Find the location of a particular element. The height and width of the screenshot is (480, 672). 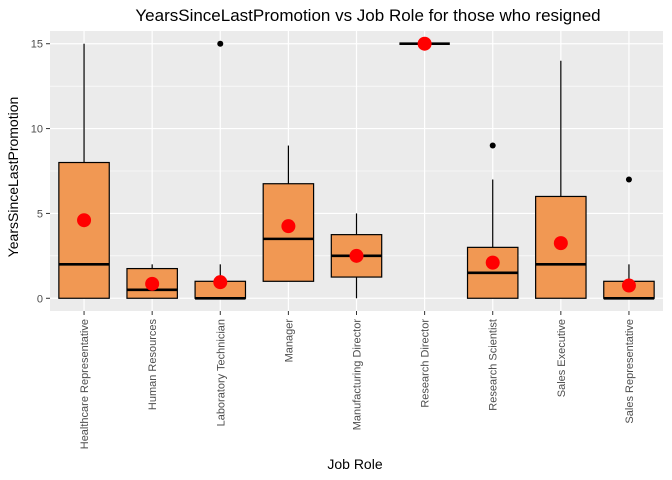

x-tick-label: Laboratory Technician is located at coordinates (221, 372).